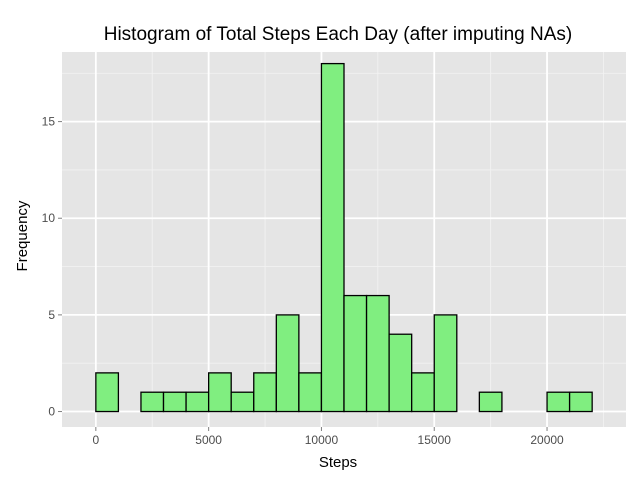 This screenshot has height=480, width=640. I want to click on y-tick-label: 15, so click(49, 122).